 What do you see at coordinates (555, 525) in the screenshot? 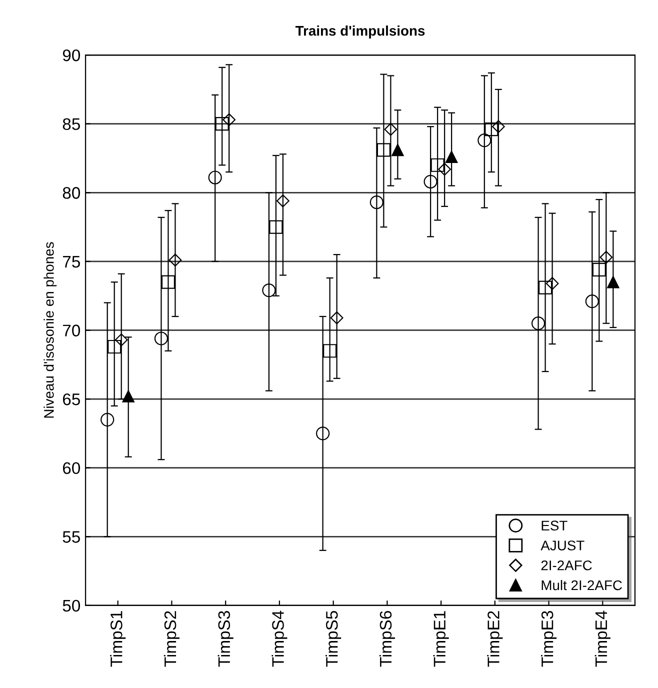
I see `legend-label: EST` at bounding box center [555, 525].